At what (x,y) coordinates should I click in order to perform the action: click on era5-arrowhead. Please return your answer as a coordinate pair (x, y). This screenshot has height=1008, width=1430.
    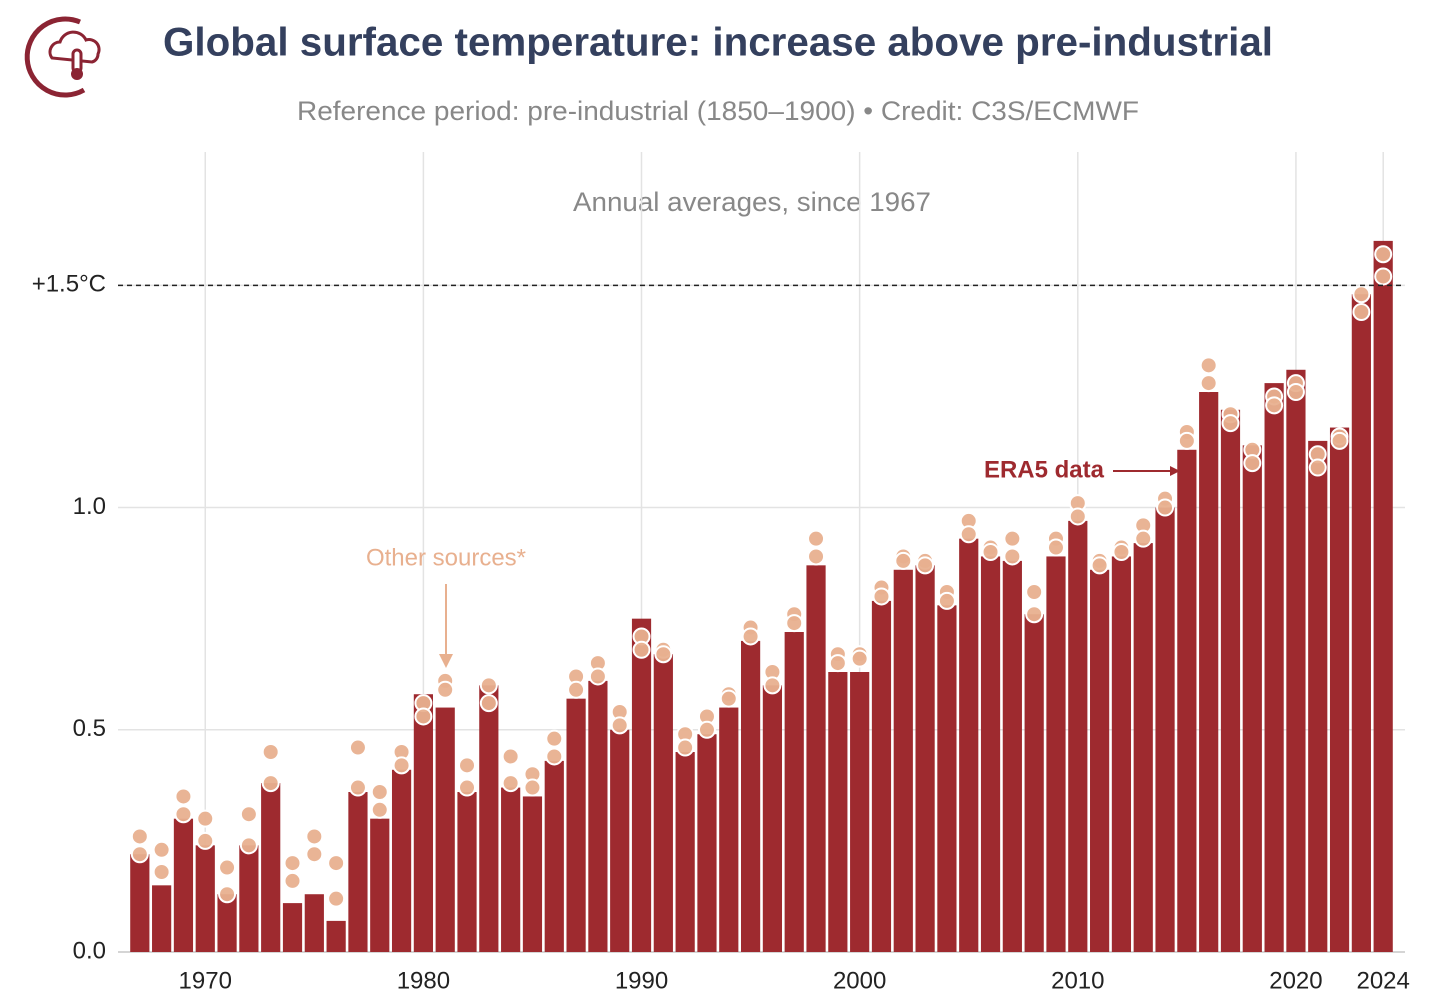
    Looking at the image, I should click on (1175, 471).